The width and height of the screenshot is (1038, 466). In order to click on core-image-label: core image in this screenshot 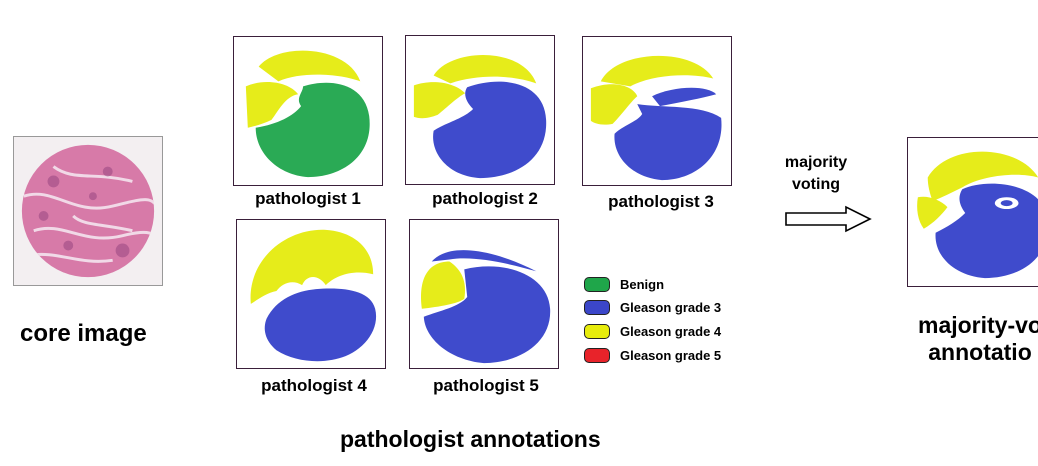, I will do `click(83, 333)`.